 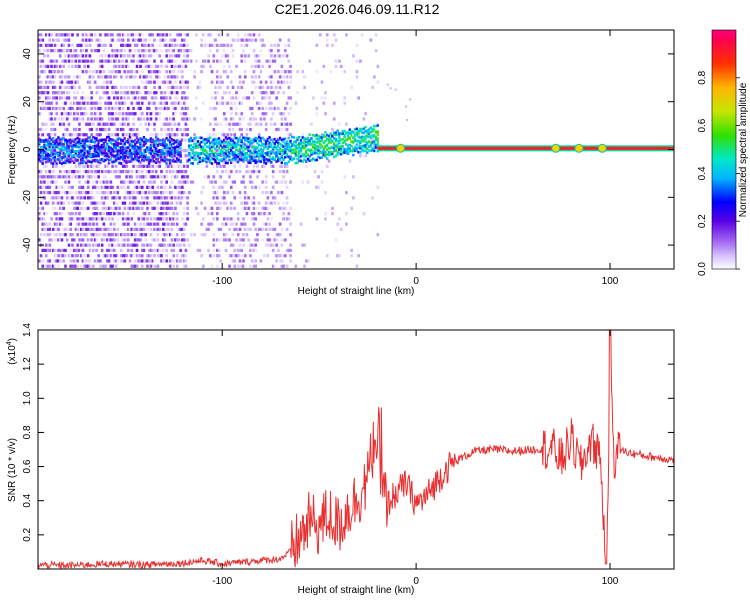 What do you see at coordinates (27, 149) in the screenshot?
I see `y-tick-label: 0` at bounding box center [27, 149].